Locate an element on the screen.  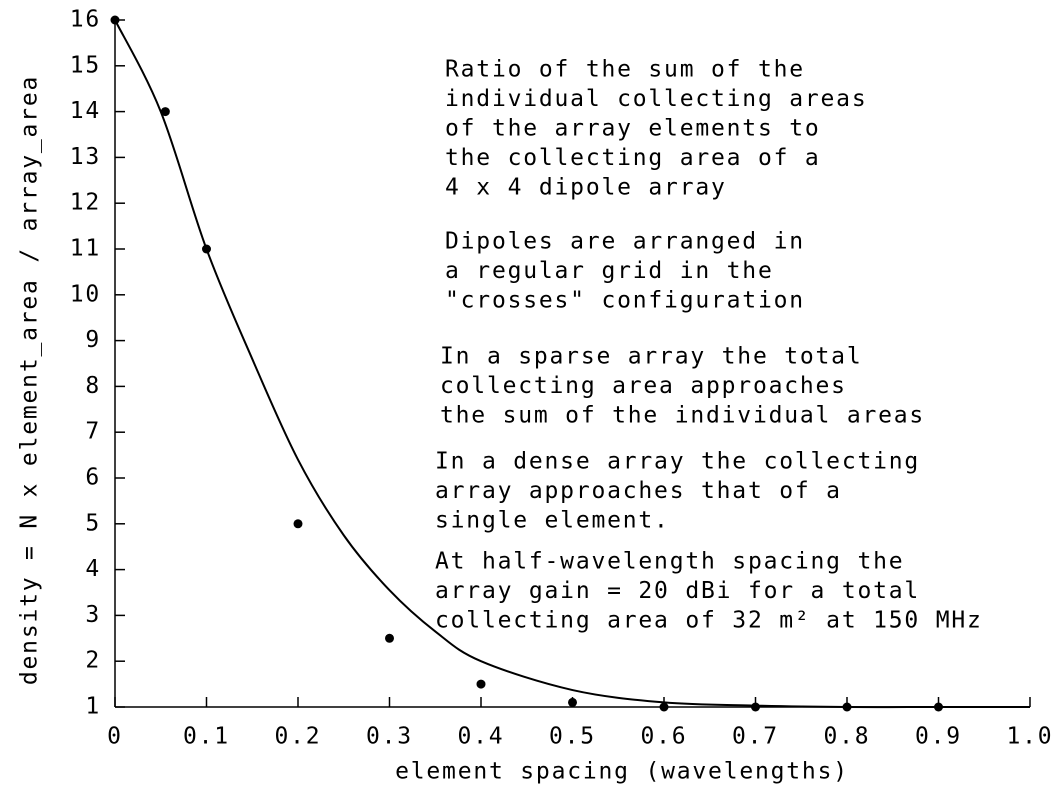
annotation: single element. is located at coordinates (552, 521).